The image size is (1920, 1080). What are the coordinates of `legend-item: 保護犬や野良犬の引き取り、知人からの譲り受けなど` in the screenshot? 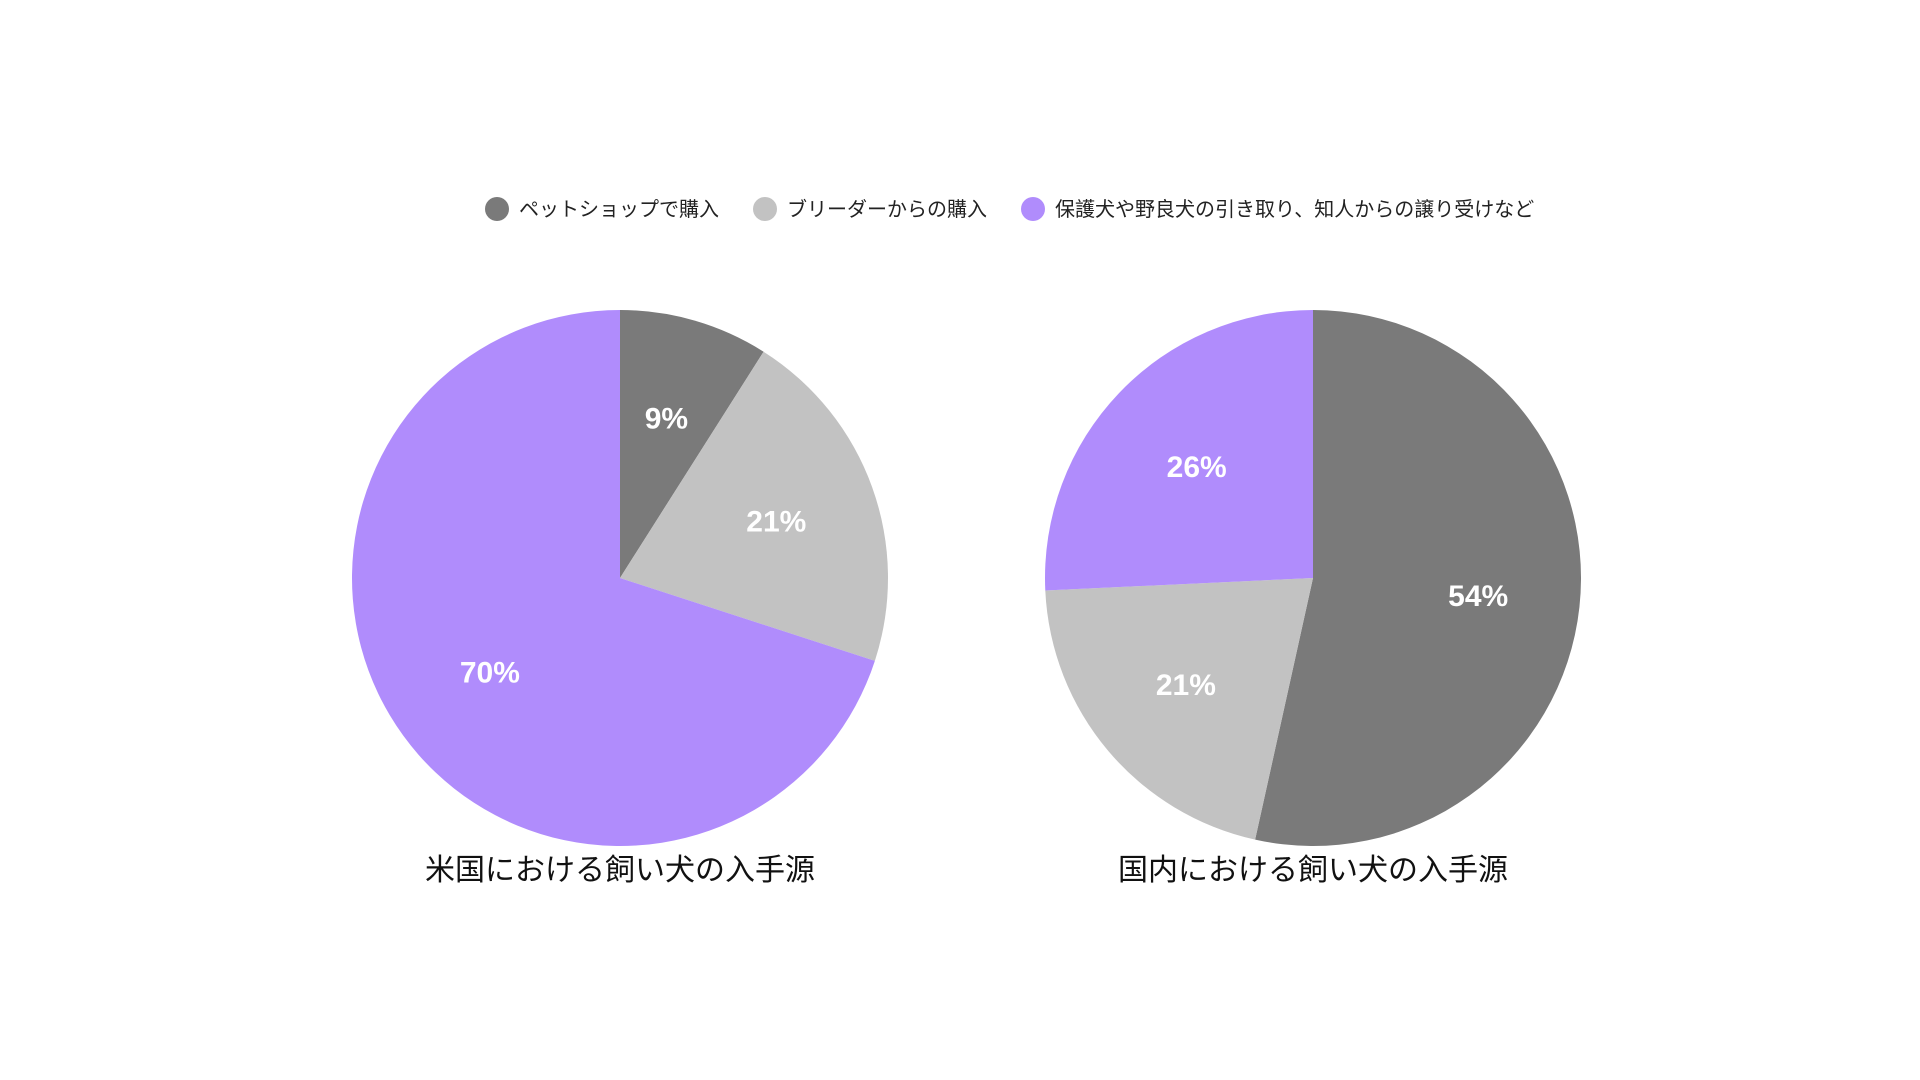 It's located at (1277, 209).